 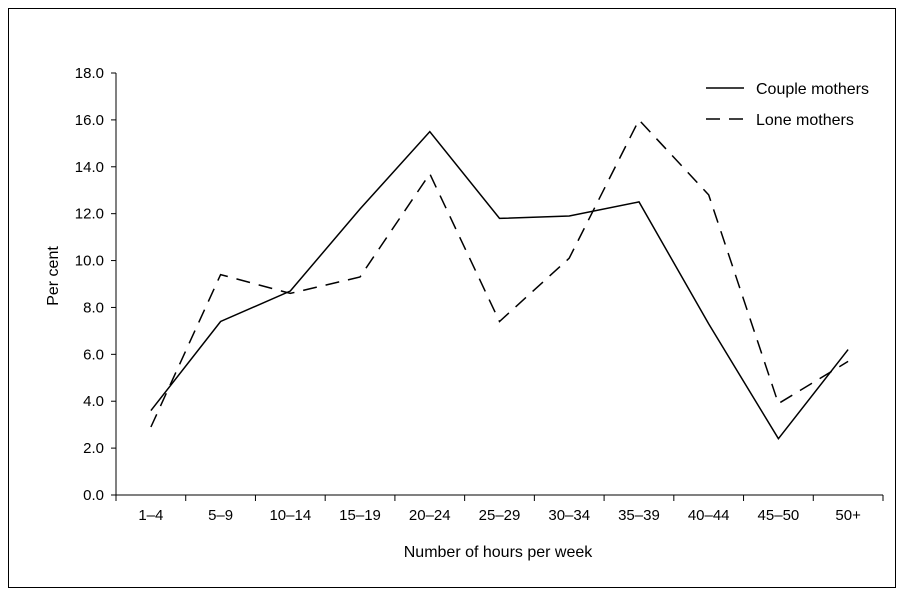 What do you see at coordinates (639, 515) in the screenshot?
I see `x-tick-label: 35–39` at bounding box center [639, 515].